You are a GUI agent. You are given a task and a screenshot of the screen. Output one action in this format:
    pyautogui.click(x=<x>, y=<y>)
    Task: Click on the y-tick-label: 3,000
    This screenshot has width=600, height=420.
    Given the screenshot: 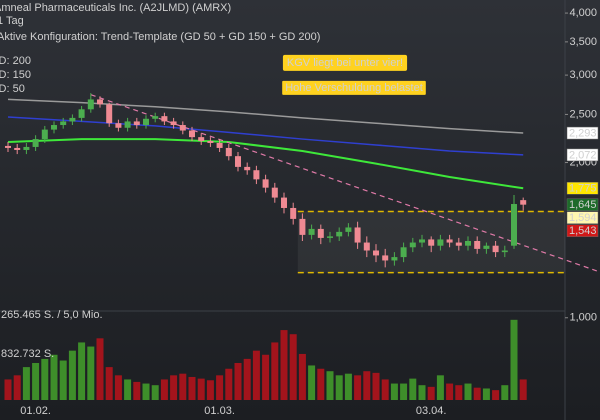 What is the action you would take?
    pyautogui.click(x=583, y=75)
    